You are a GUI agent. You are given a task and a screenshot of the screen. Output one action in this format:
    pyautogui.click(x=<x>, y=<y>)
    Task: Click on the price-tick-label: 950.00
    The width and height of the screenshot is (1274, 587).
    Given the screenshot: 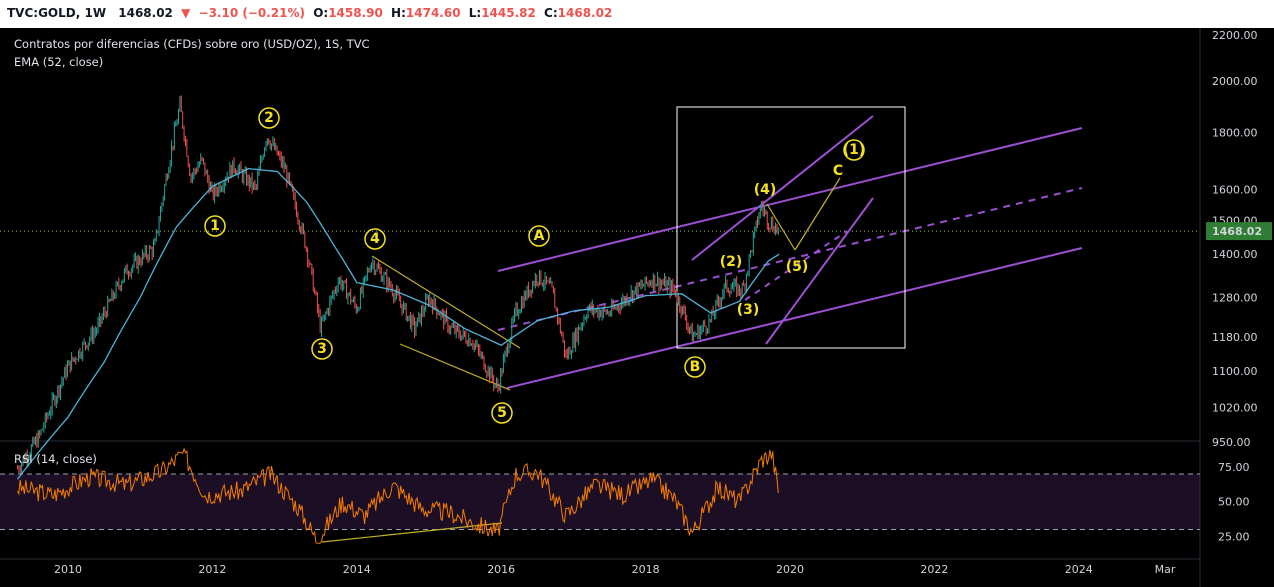 What is the action you would take?
    pyautogui.click(x=1231, y=442)
    